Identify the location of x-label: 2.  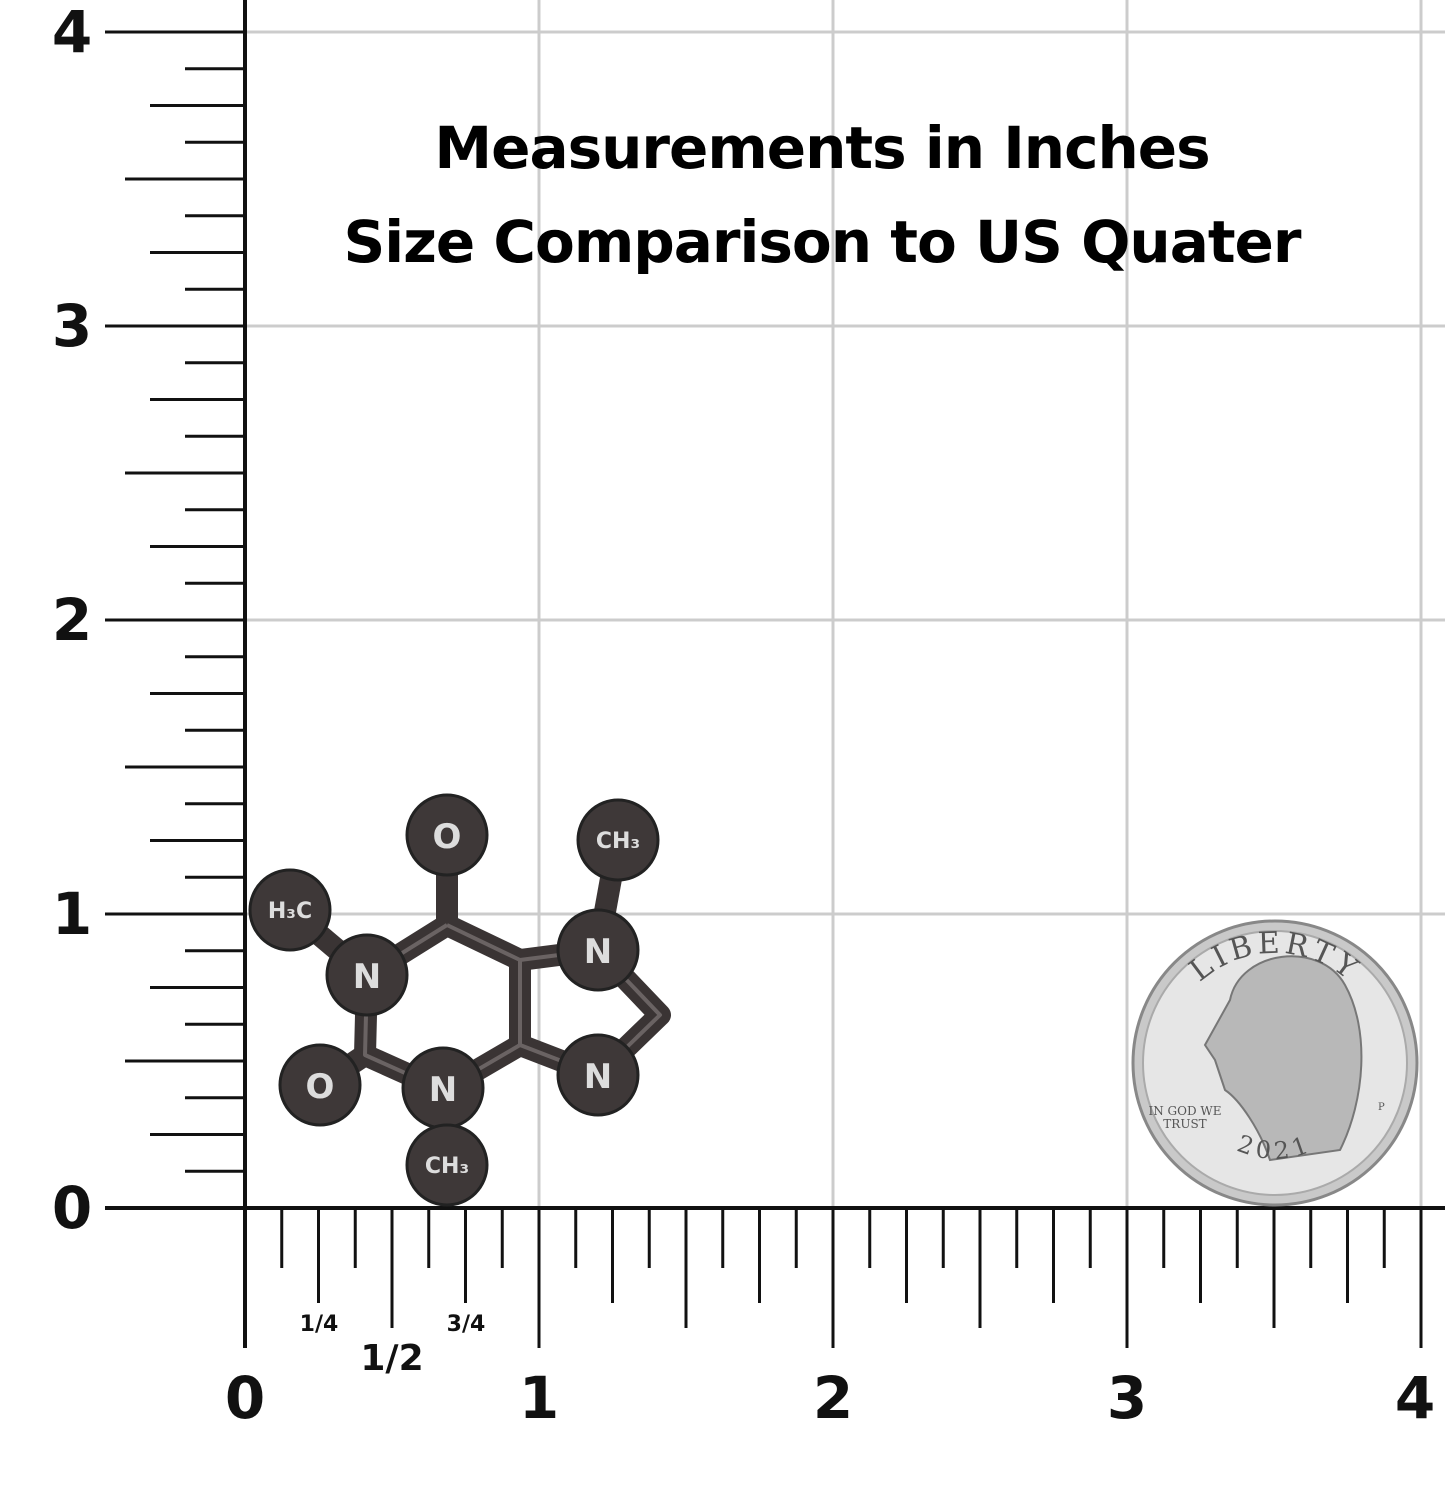
(833, 1398).